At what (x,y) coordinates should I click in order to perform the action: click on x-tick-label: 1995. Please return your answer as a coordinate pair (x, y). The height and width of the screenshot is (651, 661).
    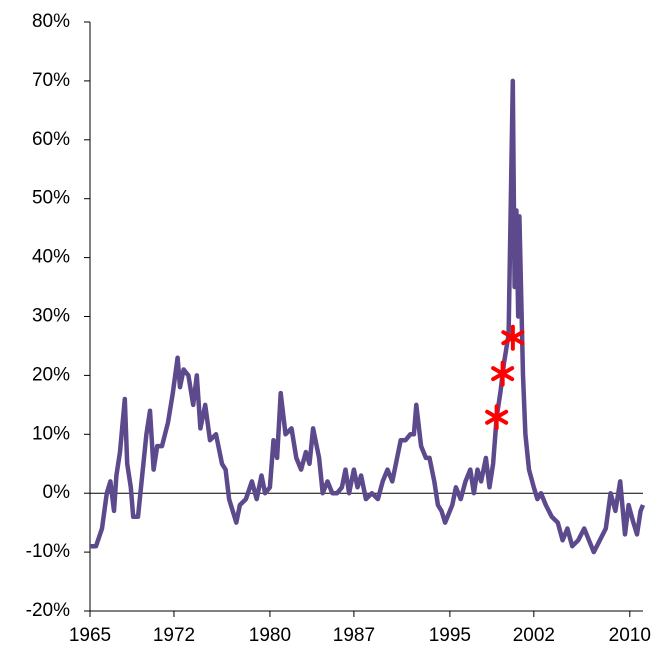
    Looking at the image, I should click on (450, 635).